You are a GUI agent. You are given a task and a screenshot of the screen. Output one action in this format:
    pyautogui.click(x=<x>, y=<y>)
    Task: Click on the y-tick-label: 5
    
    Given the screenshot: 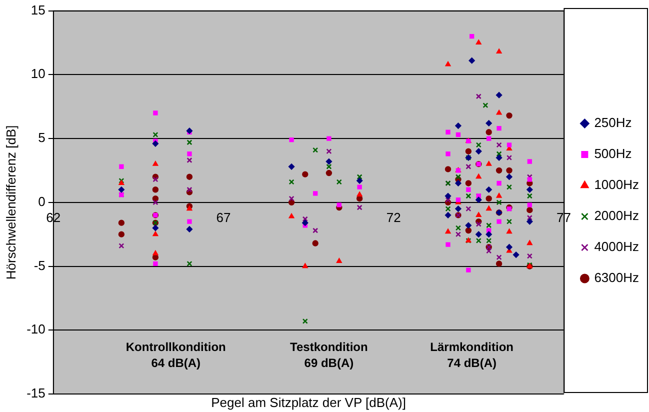 What is the action you would take?
    pyautogui.click(x=42, y=138)
    